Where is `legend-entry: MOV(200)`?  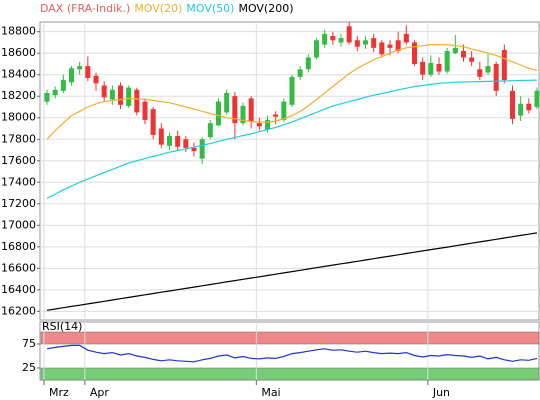 legend-entry: MOV(200) is located at coordinates (265, 8).